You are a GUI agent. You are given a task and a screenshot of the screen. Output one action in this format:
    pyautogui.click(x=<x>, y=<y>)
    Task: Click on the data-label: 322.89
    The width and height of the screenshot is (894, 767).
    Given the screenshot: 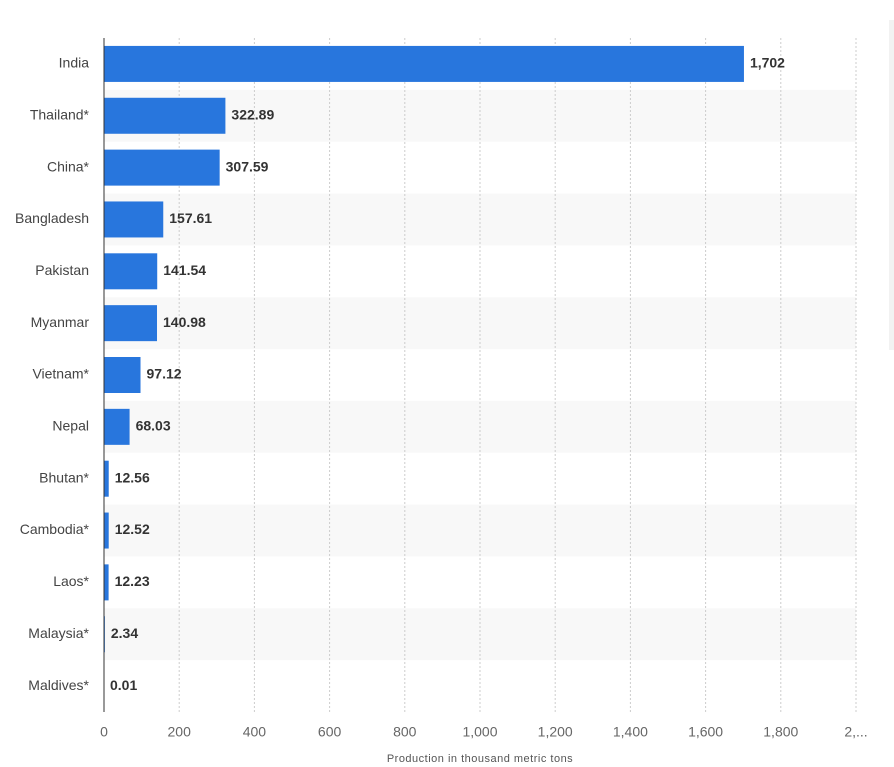 What is the action you would take?
    pyautogui.click(x=252, y=114)
    